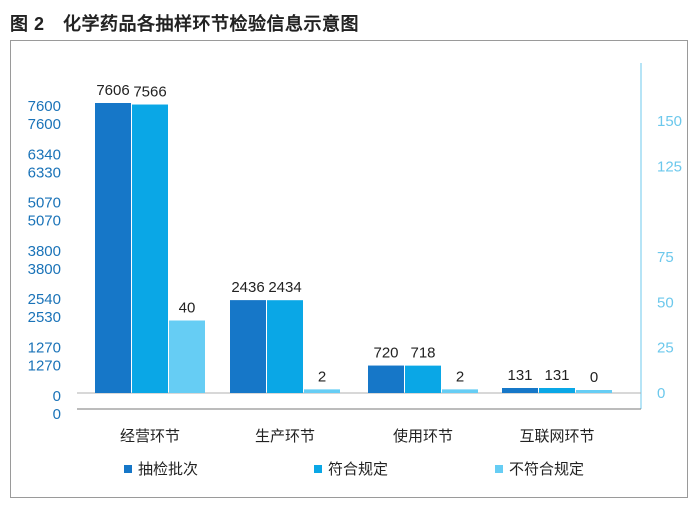  What do you see at coordinates (669, 121) in the screenshot?
I see `right-tick-label: 150` at bounding box center [669, 121].